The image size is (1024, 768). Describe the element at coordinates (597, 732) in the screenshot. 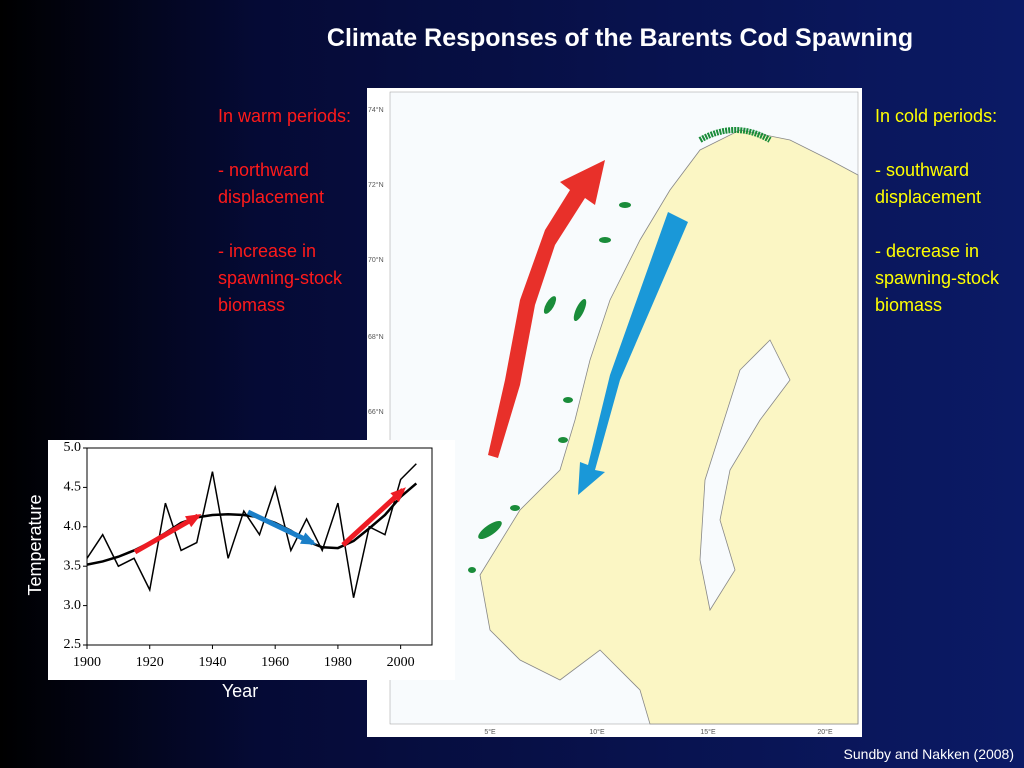

I see `lon-label: 10°E` at that location.